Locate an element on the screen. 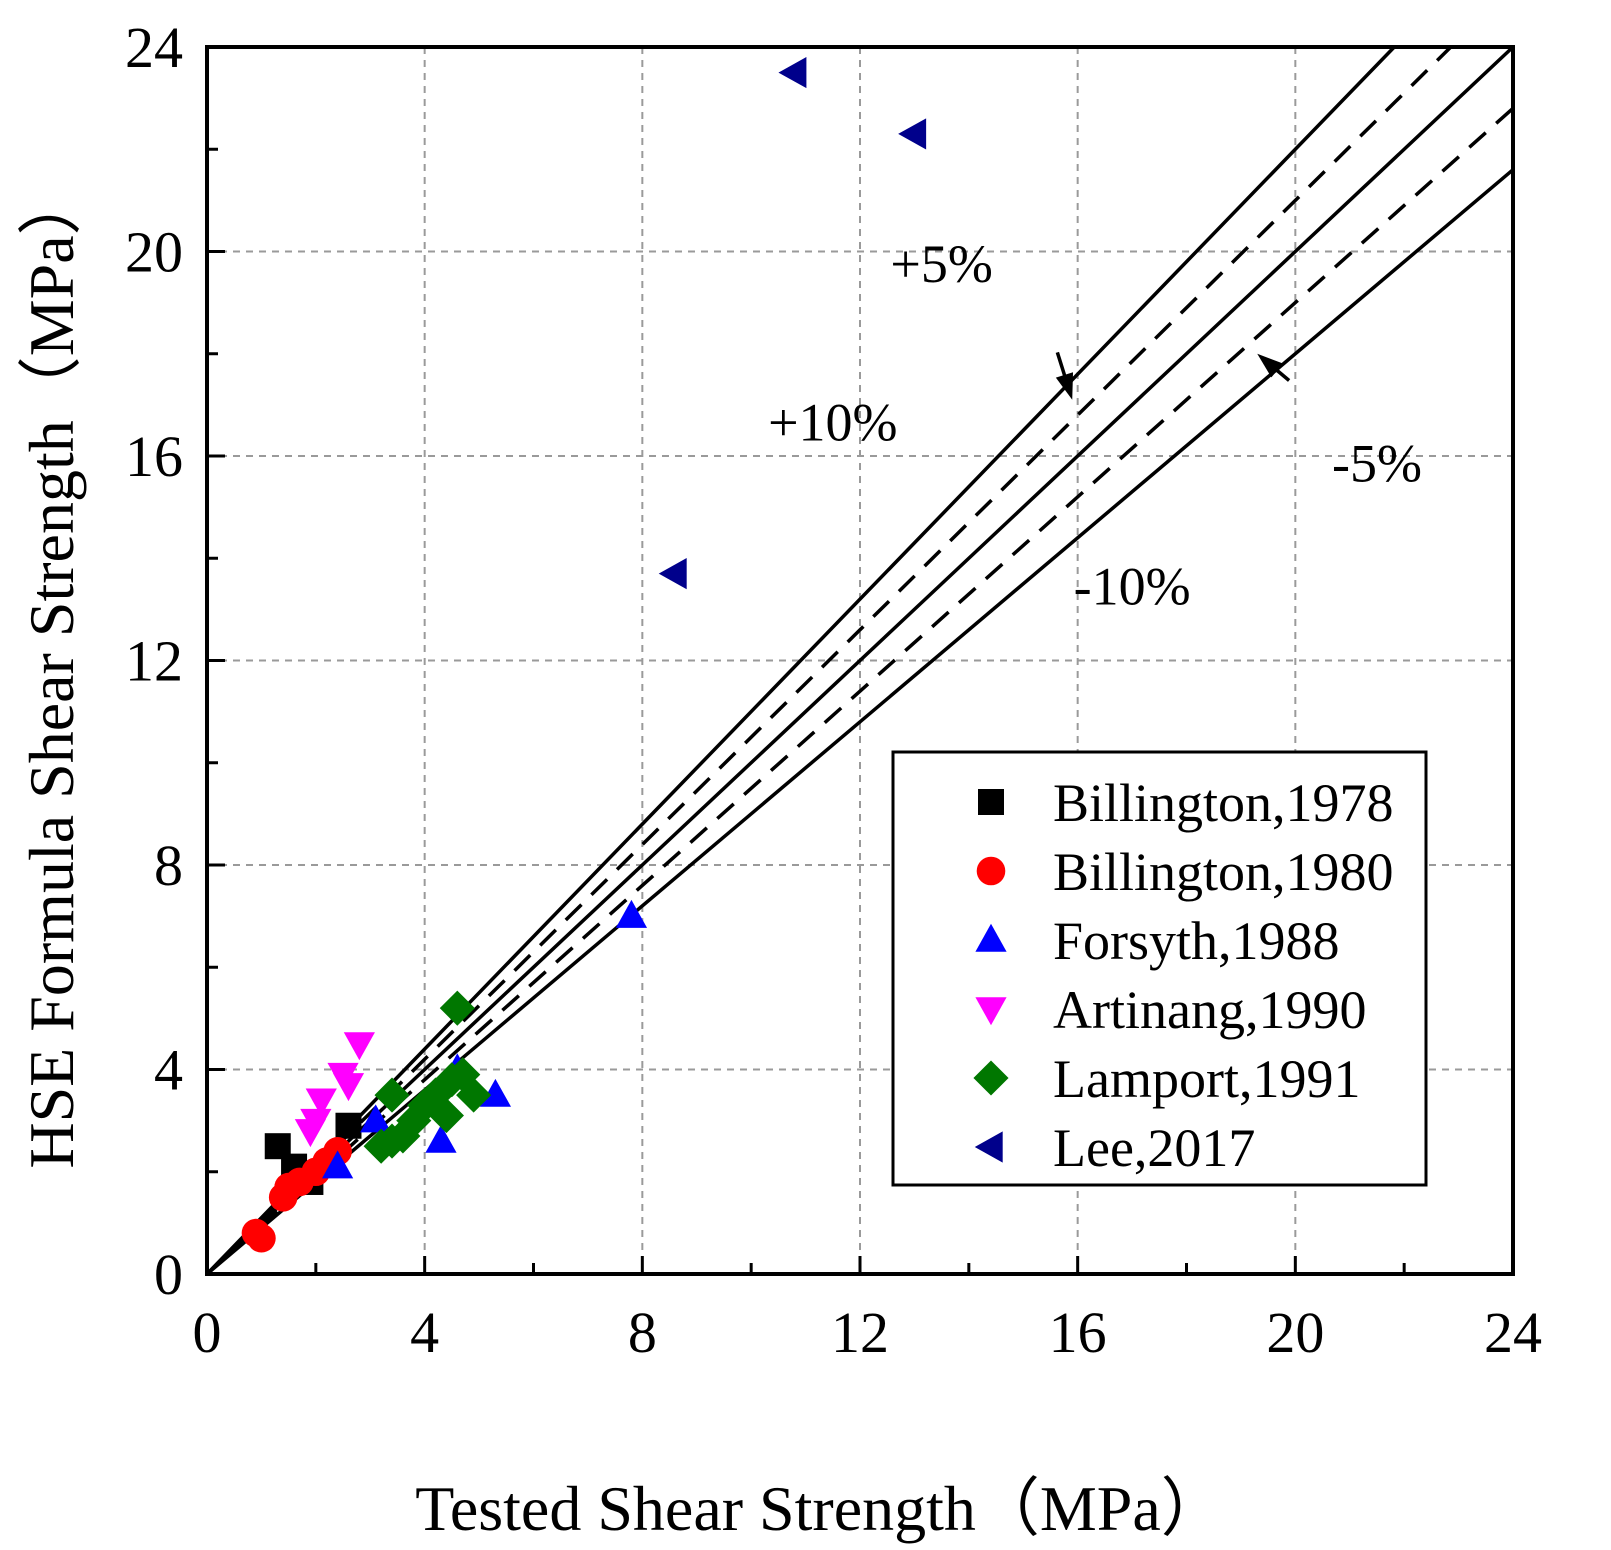  annotation-label: +5% is located at coordinates (941, 264).